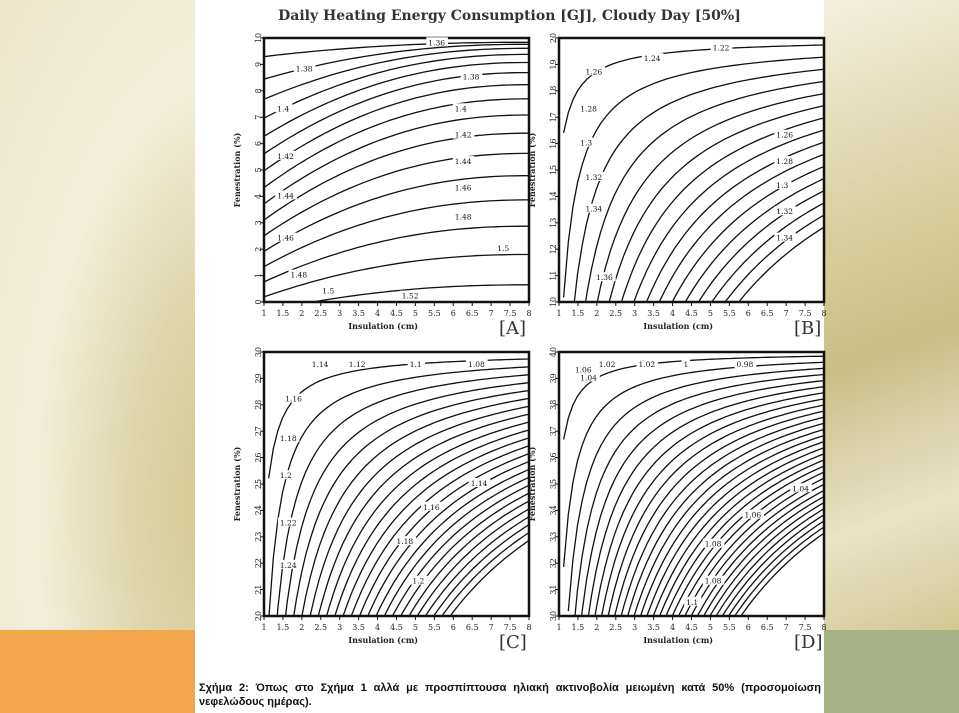 This screenshot has height=713, width=959. I want to click on y-tick-label: 12, so click(553, 249).